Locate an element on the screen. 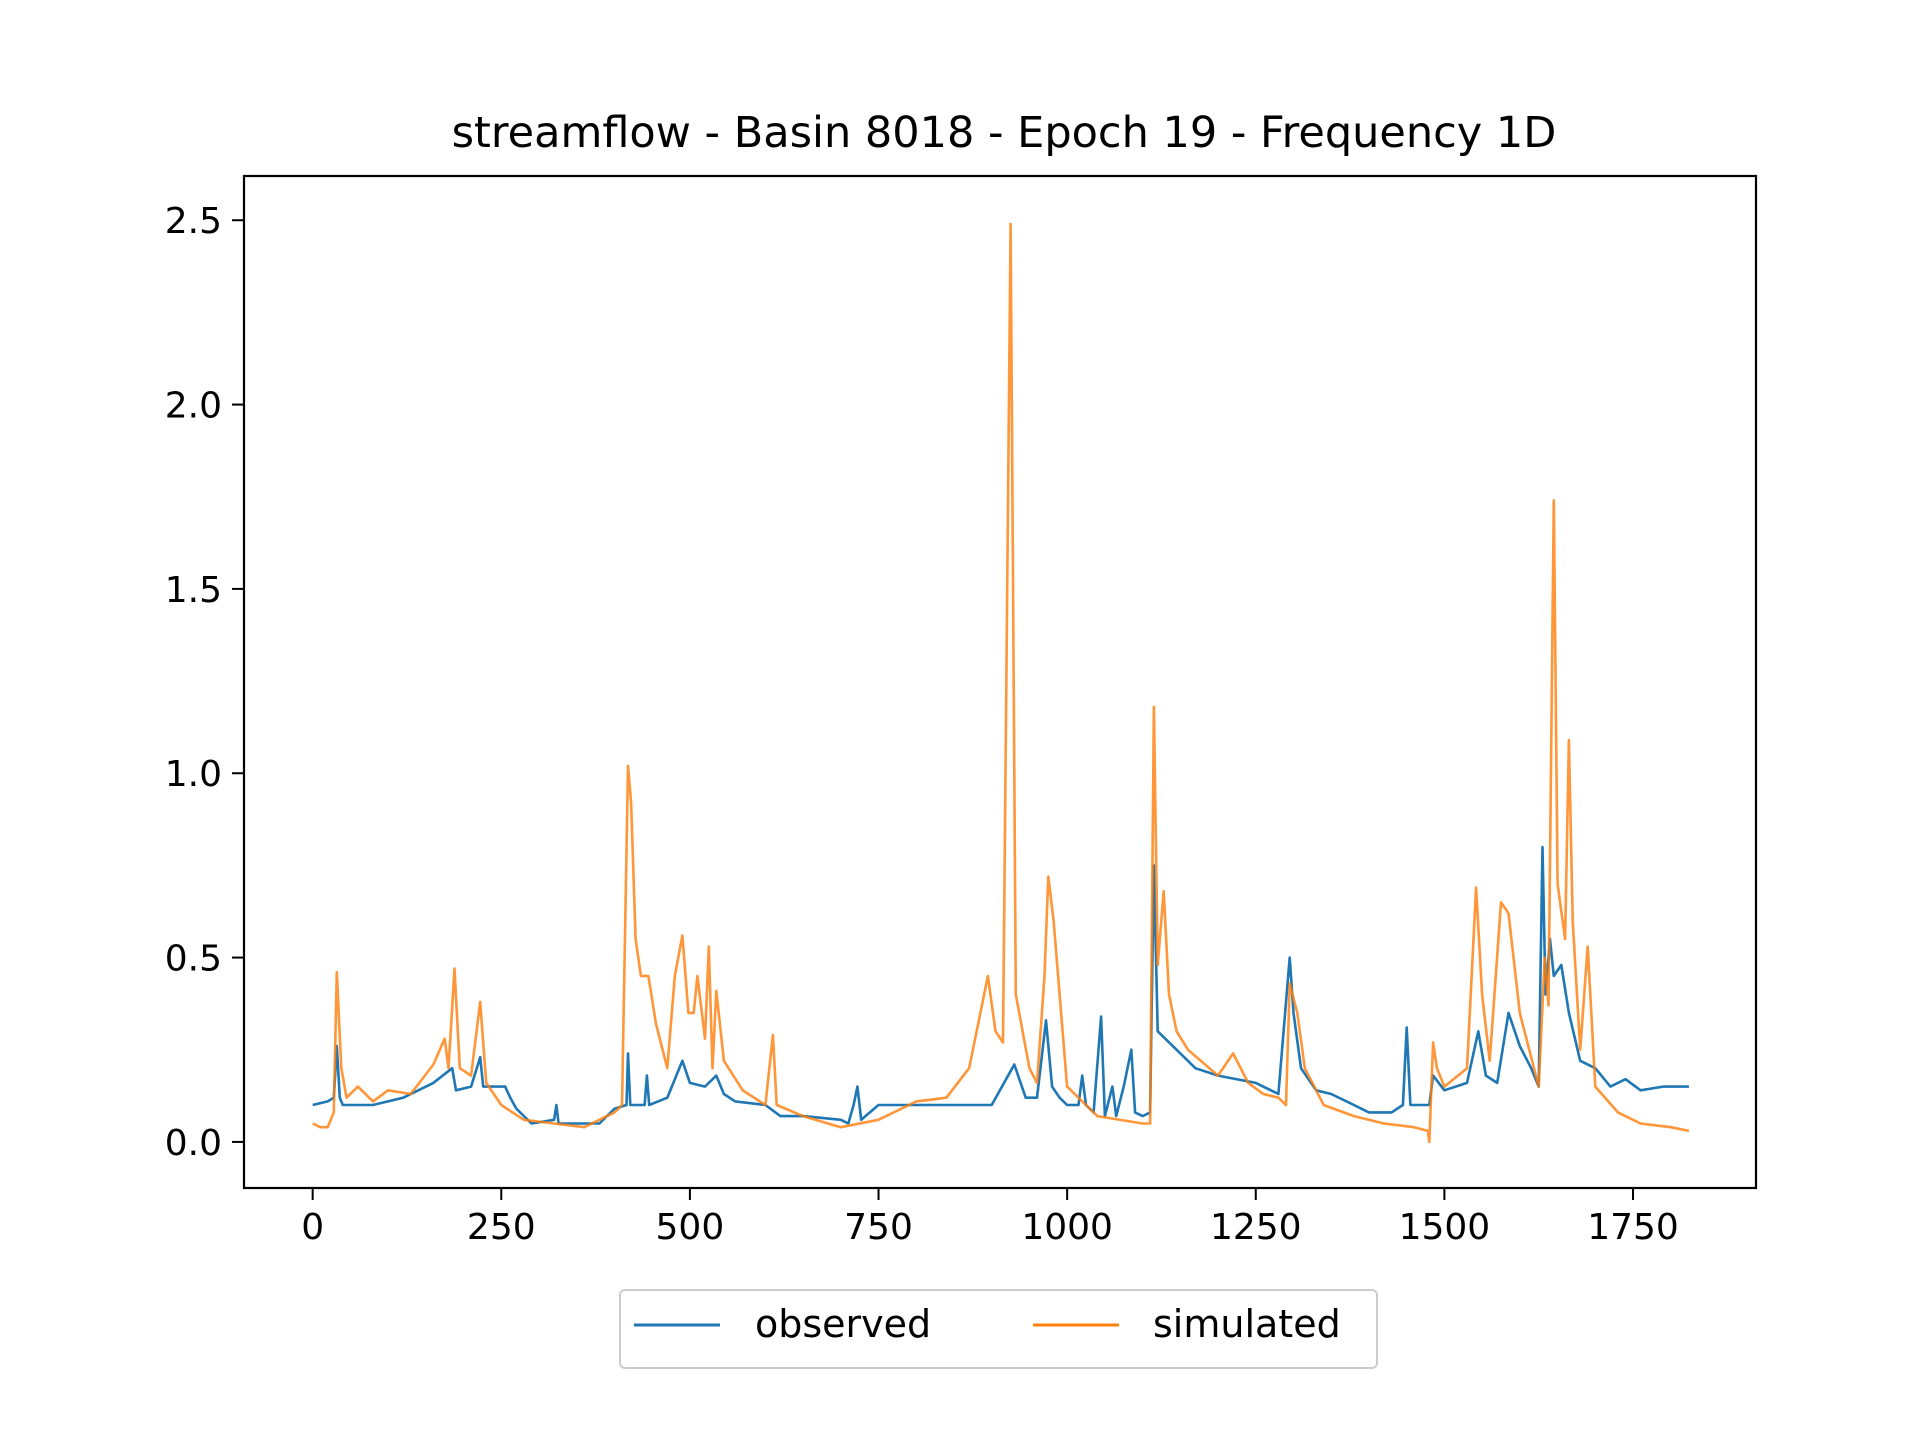 The width and height of the screenshot is (1920, 1440). series-line-observed is located at coordinates (1000, 985).